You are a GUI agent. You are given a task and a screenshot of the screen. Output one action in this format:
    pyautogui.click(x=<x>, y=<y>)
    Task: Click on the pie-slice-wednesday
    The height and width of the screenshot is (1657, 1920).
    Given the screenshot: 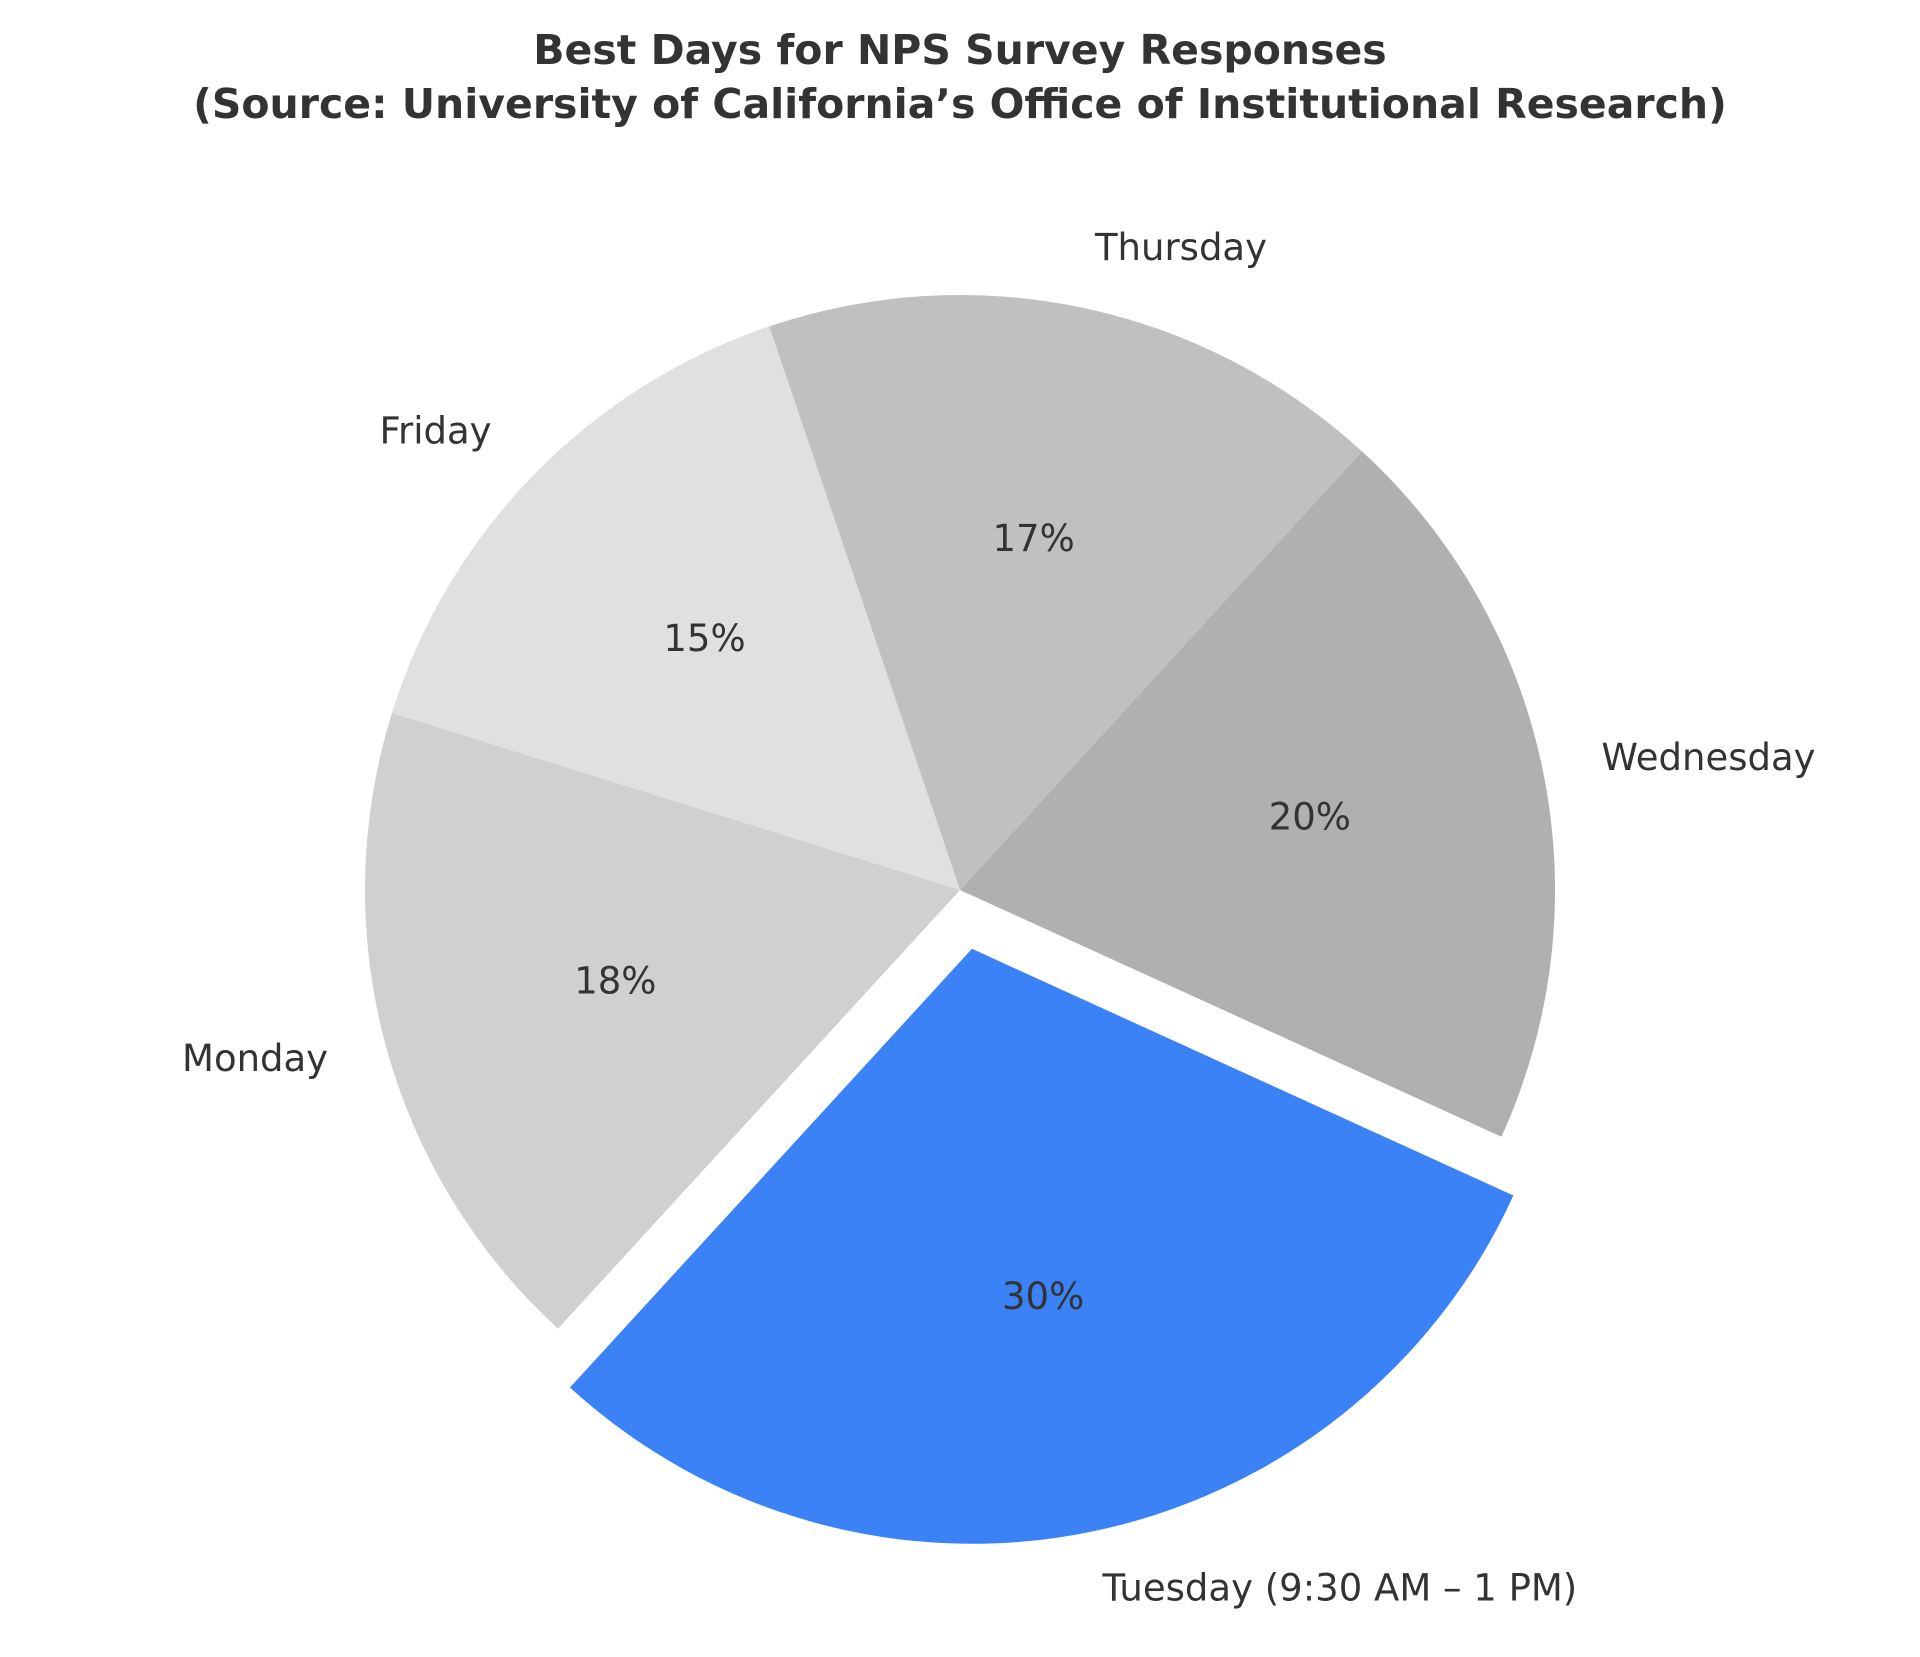 What is the action you would take?
    pyautogui.click(x=1257, y=794)
    